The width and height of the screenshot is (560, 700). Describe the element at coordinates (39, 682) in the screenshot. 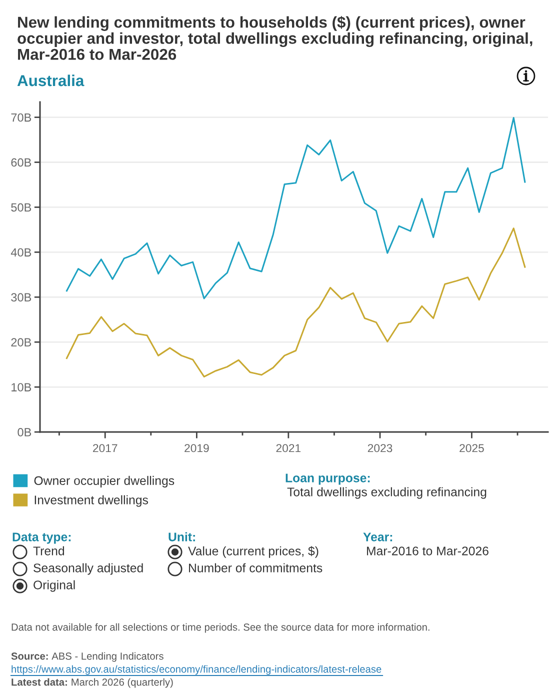

I see `text: Latest data:` at that location.